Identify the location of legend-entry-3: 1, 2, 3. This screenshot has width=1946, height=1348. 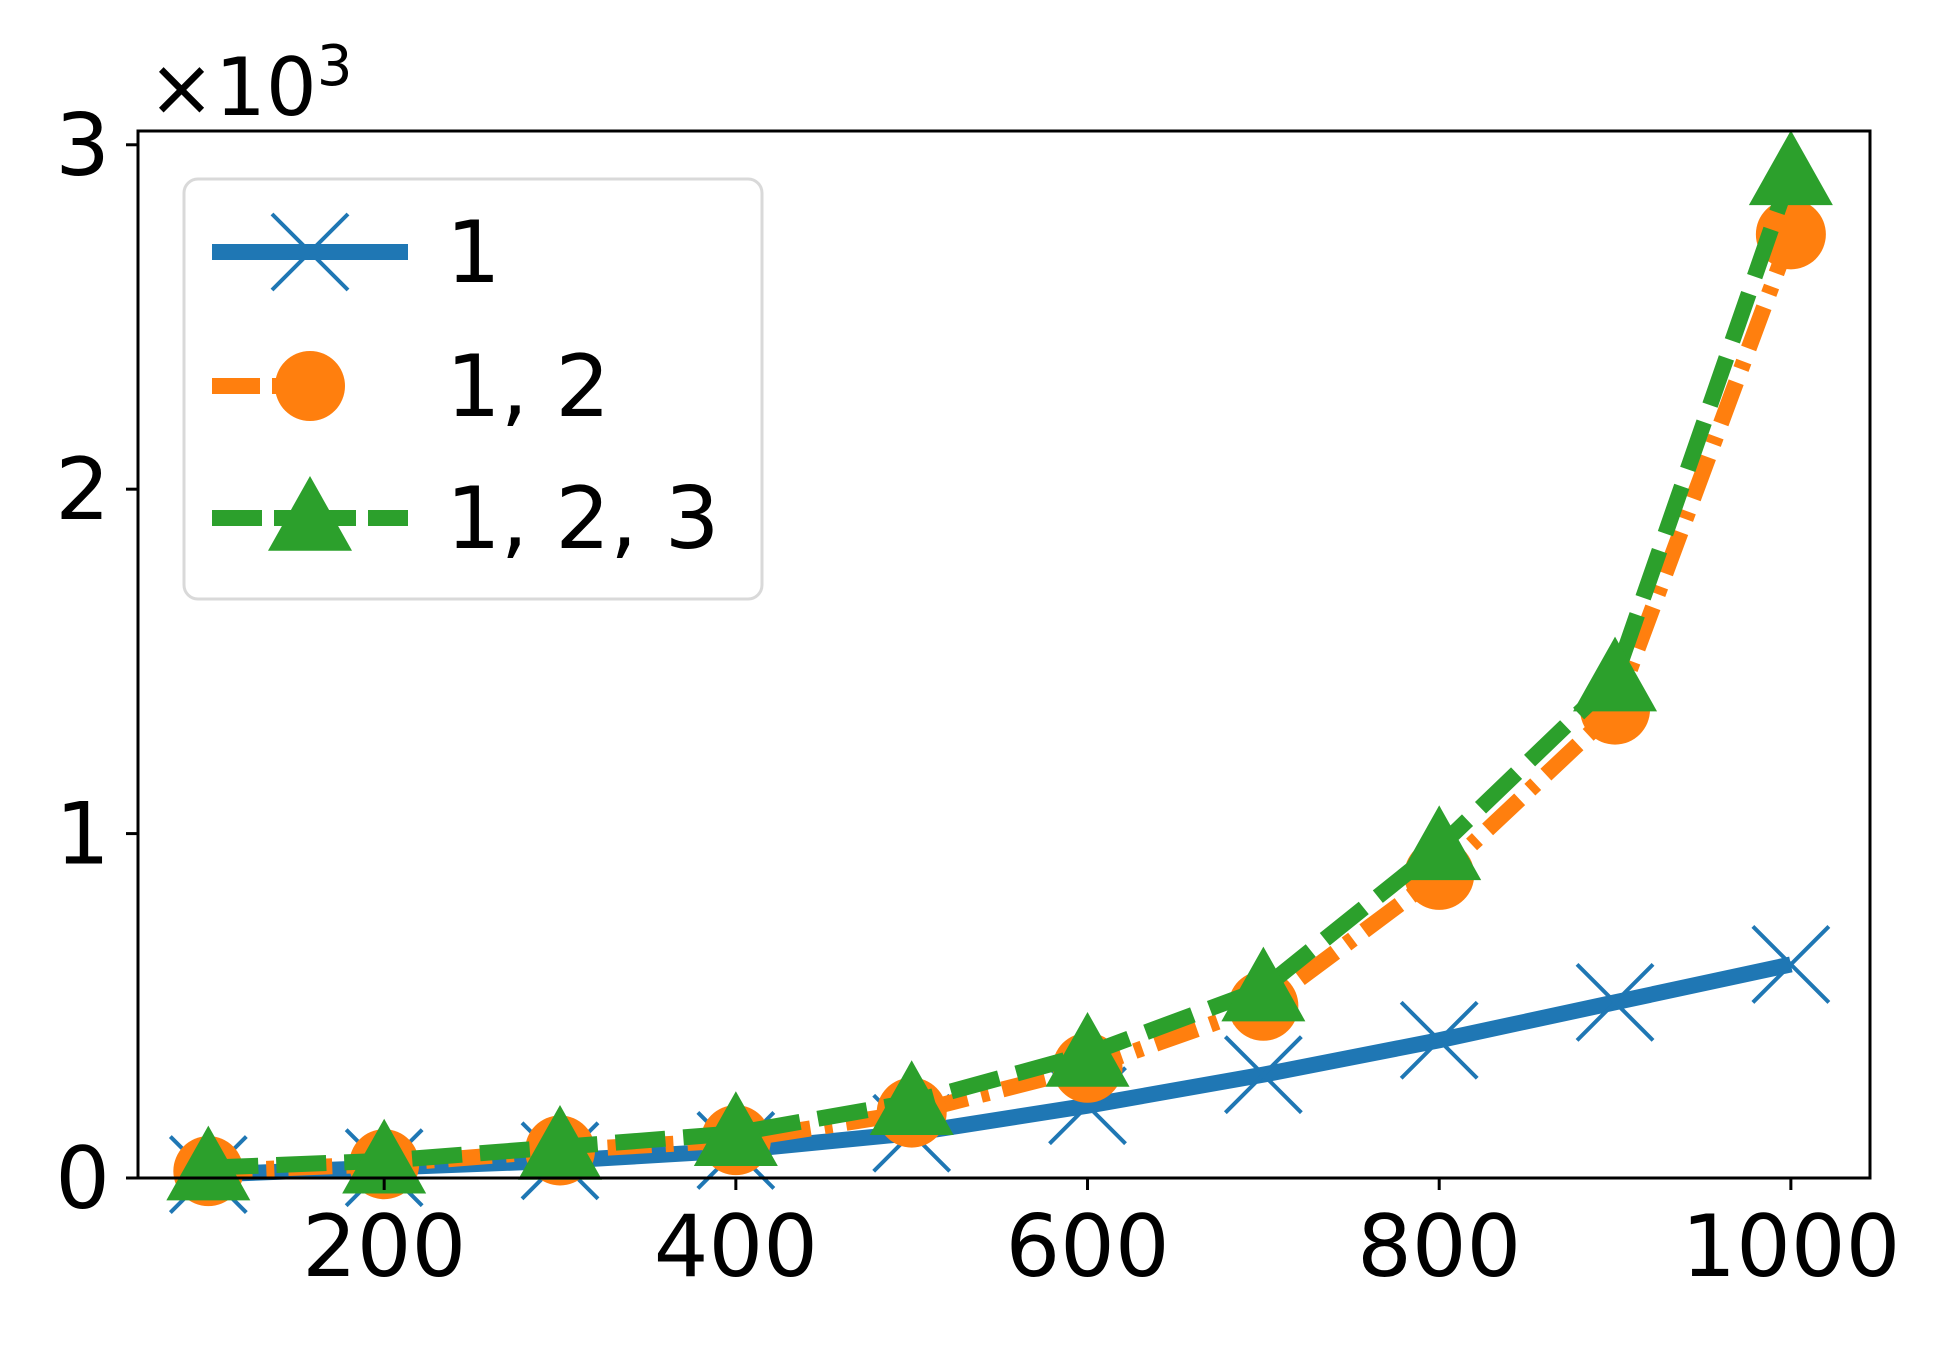
(466, 519).